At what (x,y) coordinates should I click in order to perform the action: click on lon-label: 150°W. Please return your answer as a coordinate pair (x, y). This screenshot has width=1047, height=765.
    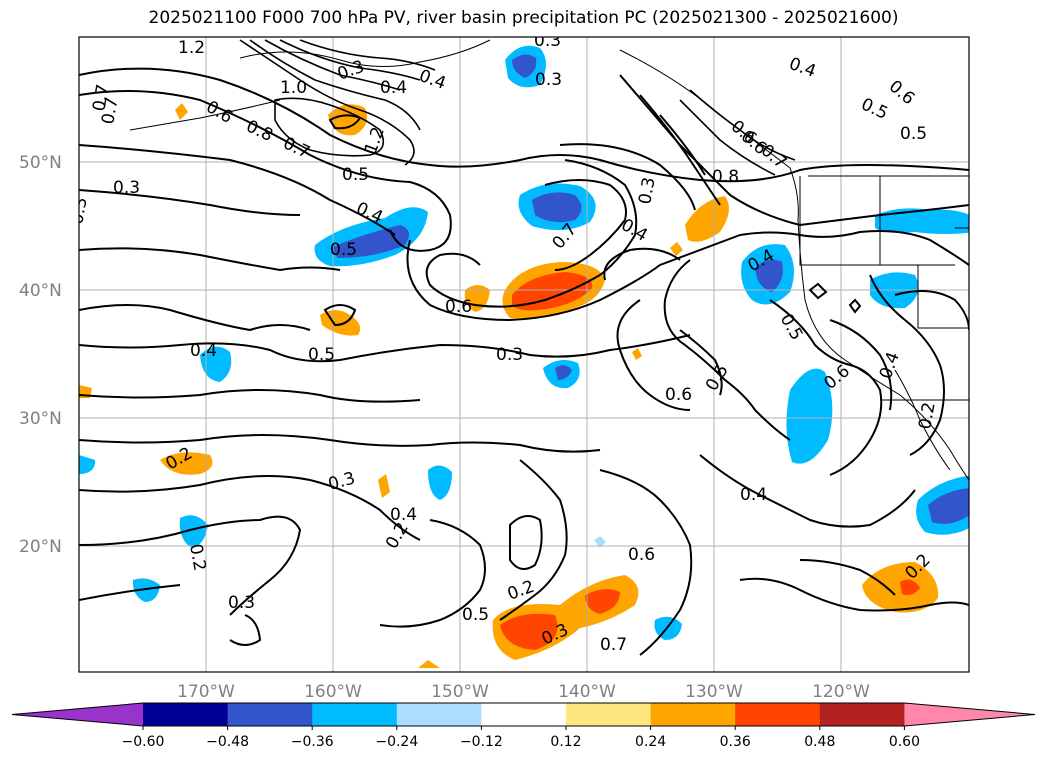
    Looking at the image, I should click on (460, 692).